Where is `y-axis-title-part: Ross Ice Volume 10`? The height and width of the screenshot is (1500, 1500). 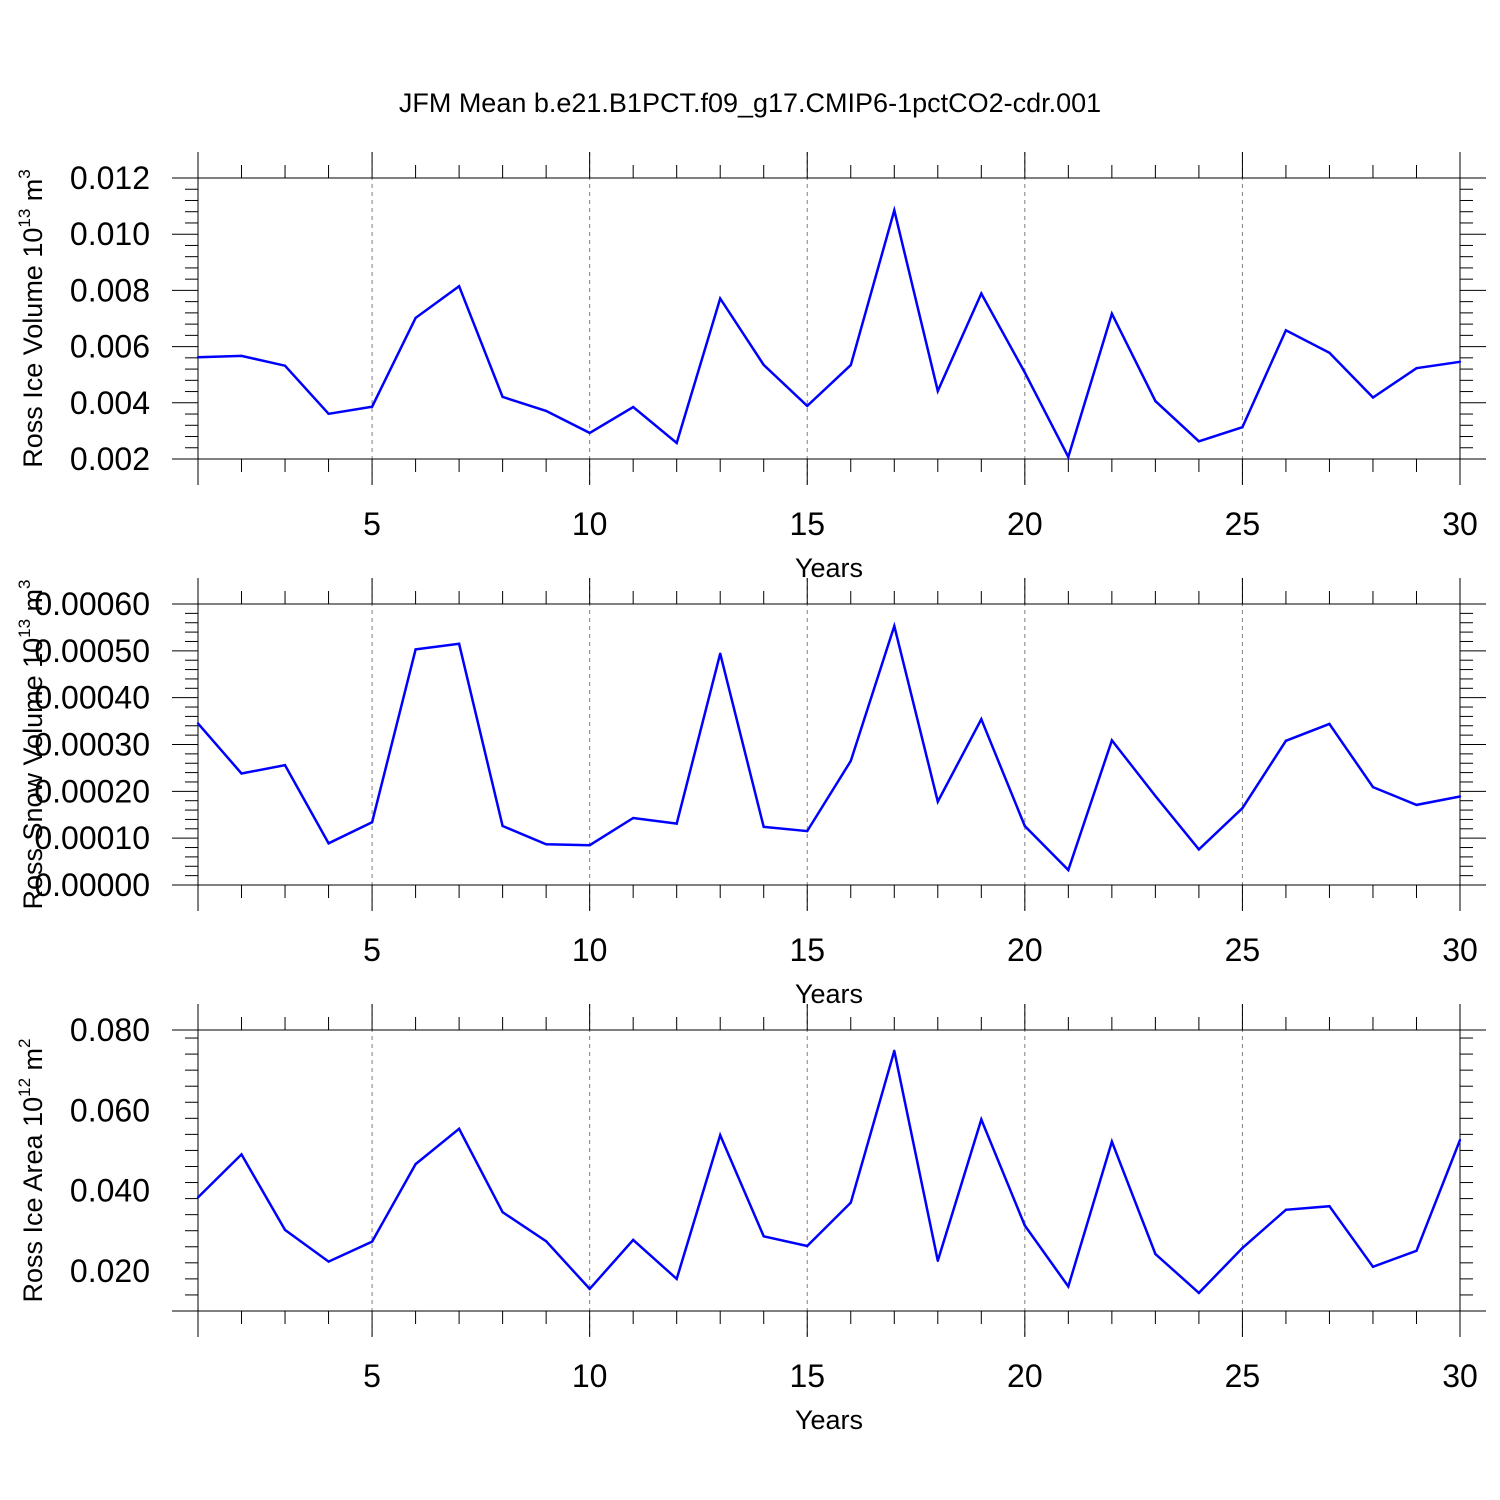
y-axis-title-part: Ross Ice Volume 10 is located at coordinates (33, 348).